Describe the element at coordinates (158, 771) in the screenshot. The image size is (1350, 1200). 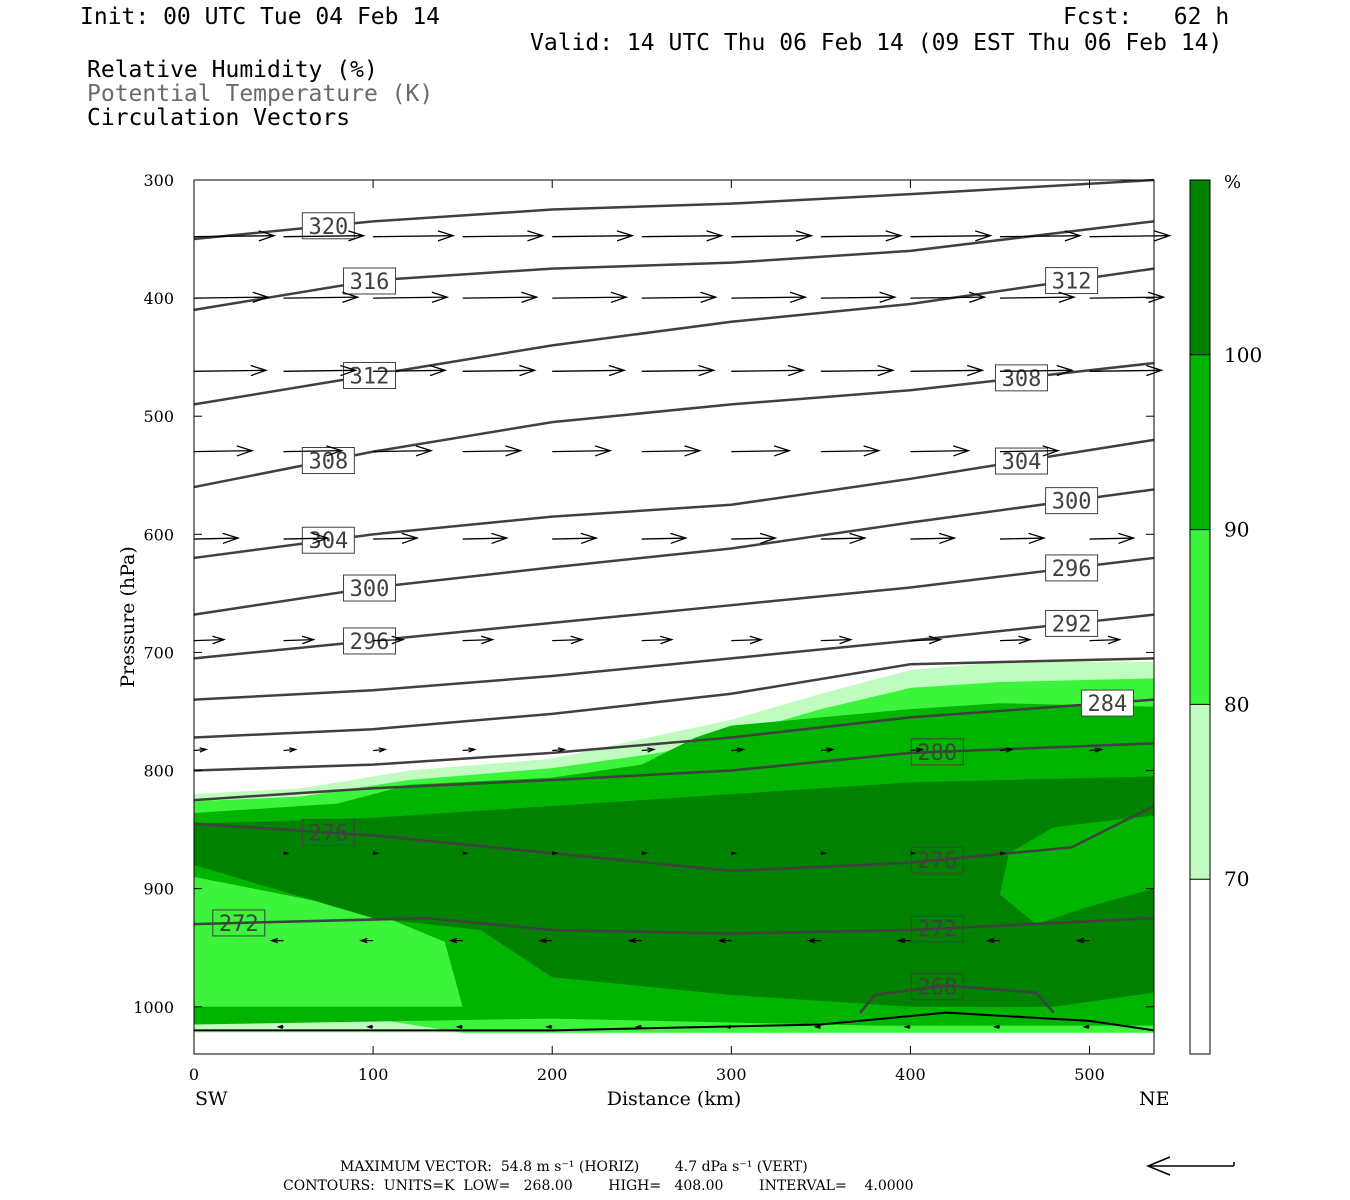
I see `y-tick-label: 800` at that location.